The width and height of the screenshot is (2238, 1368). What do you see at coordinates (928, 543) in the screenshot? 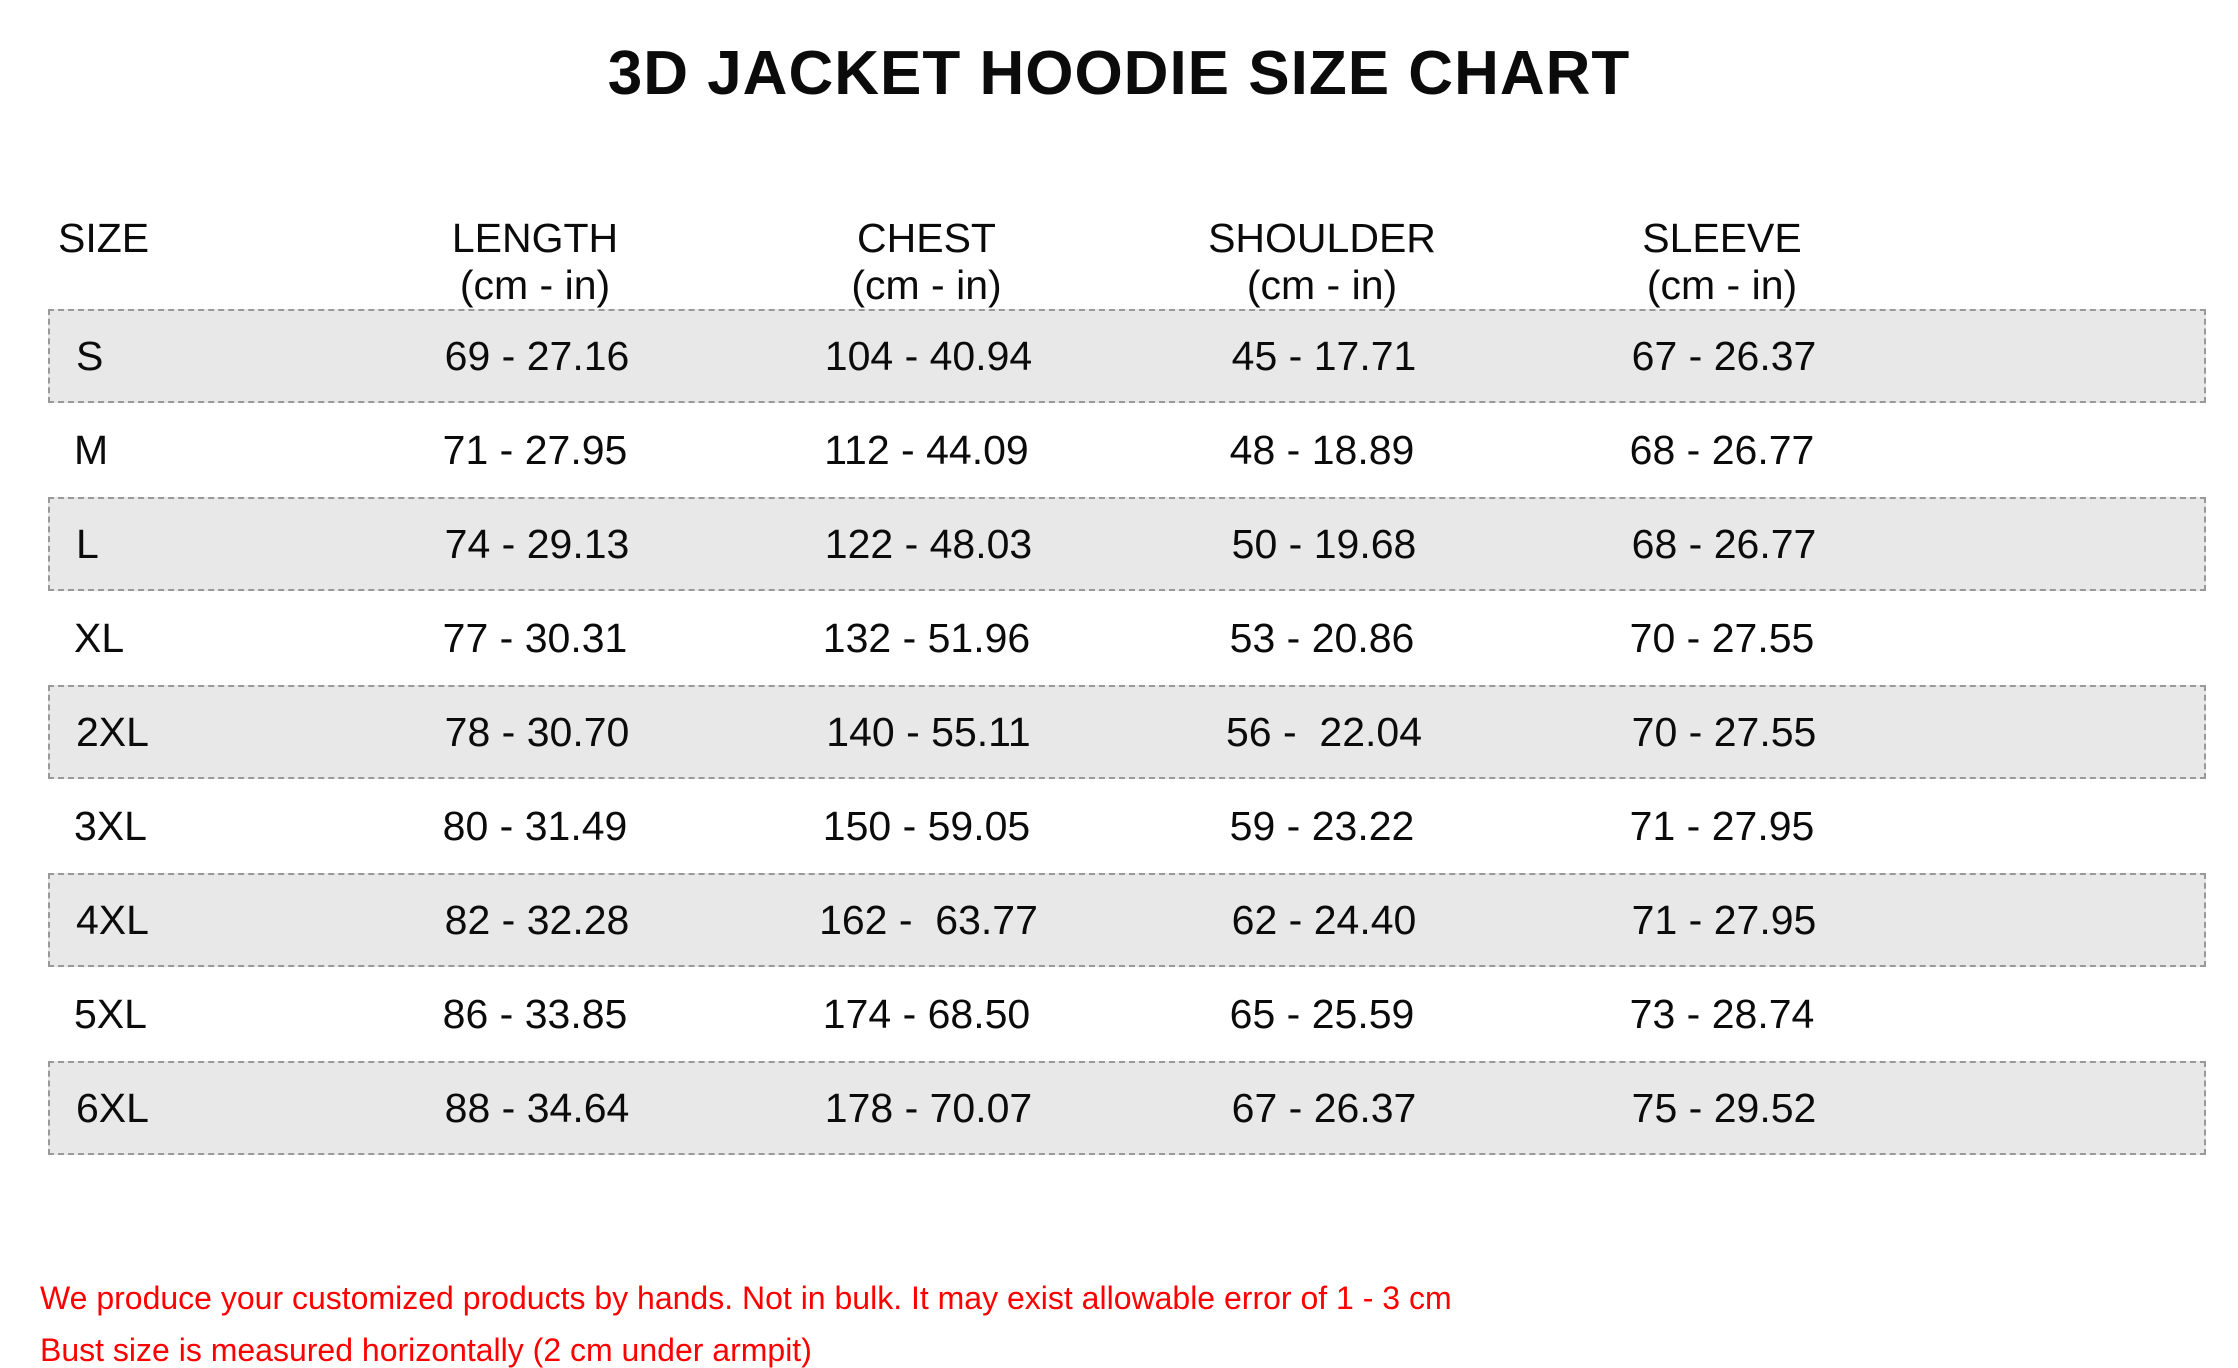
I see `chest-value: 122 - 48.03` at bounding box center [928, 543].